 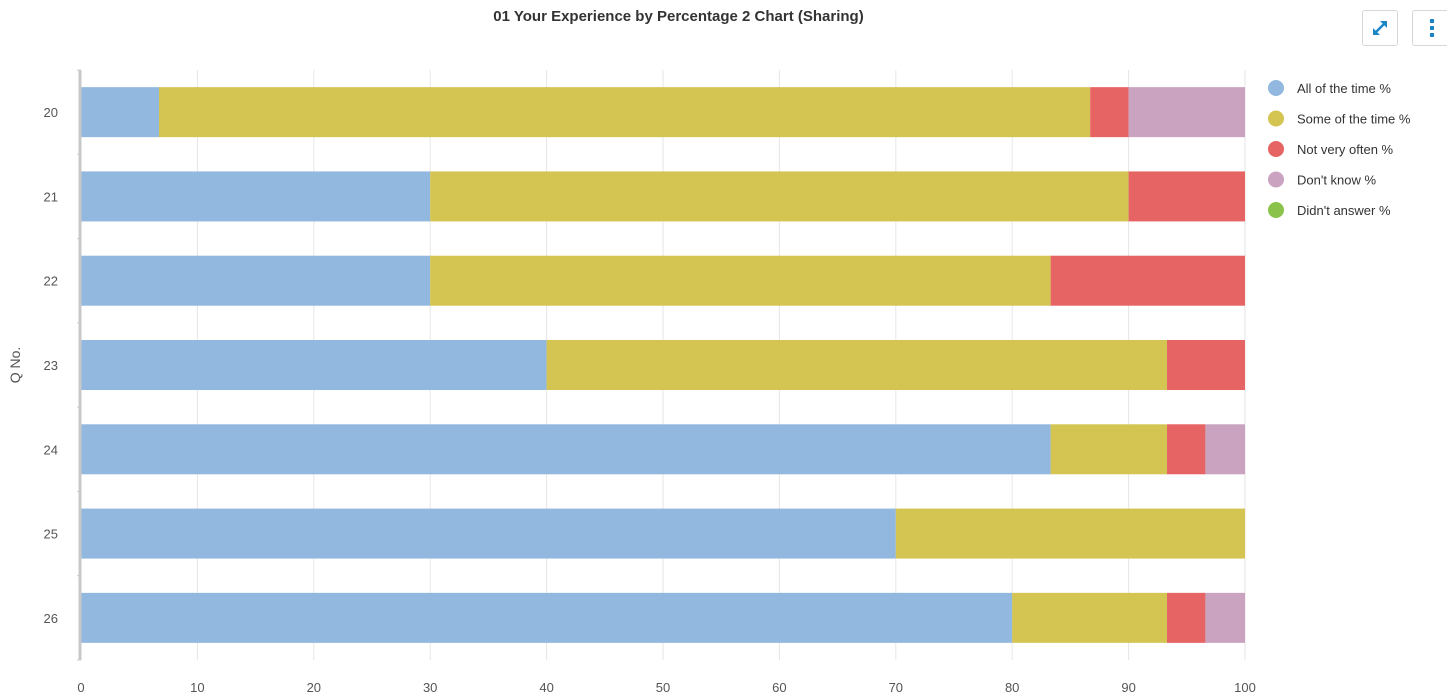 I want to click on y-tick-label: 26, so click(x=51, y=618).